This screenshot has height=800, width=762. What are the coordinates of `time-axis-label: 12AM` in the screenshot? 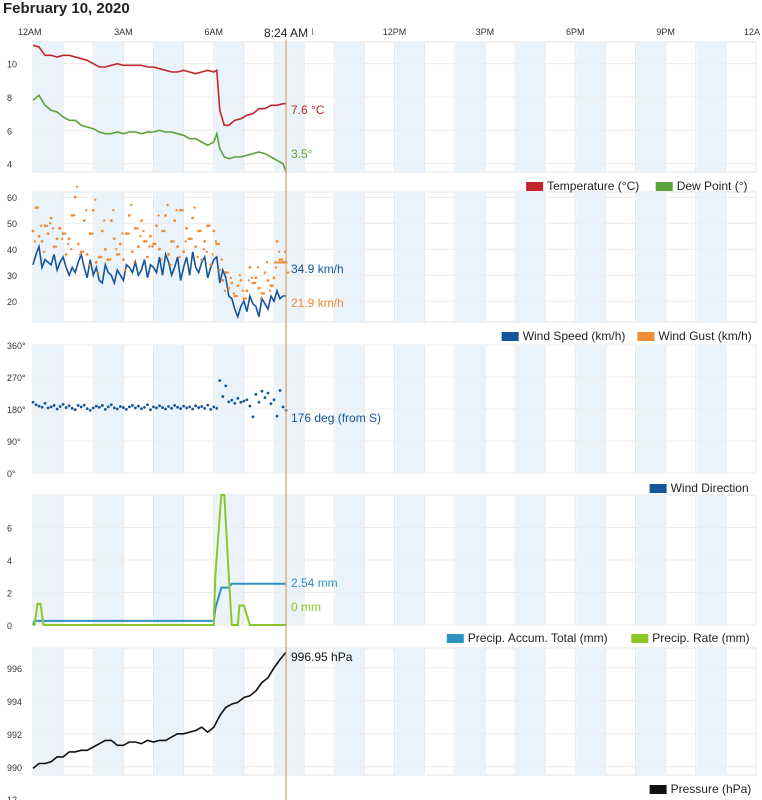 It's located at (30, 32).